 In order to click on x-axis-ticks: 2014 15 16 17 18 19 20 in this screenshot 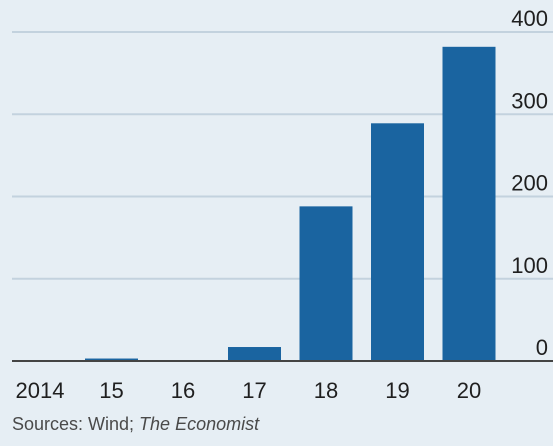, I will do `click(249, 390)`.